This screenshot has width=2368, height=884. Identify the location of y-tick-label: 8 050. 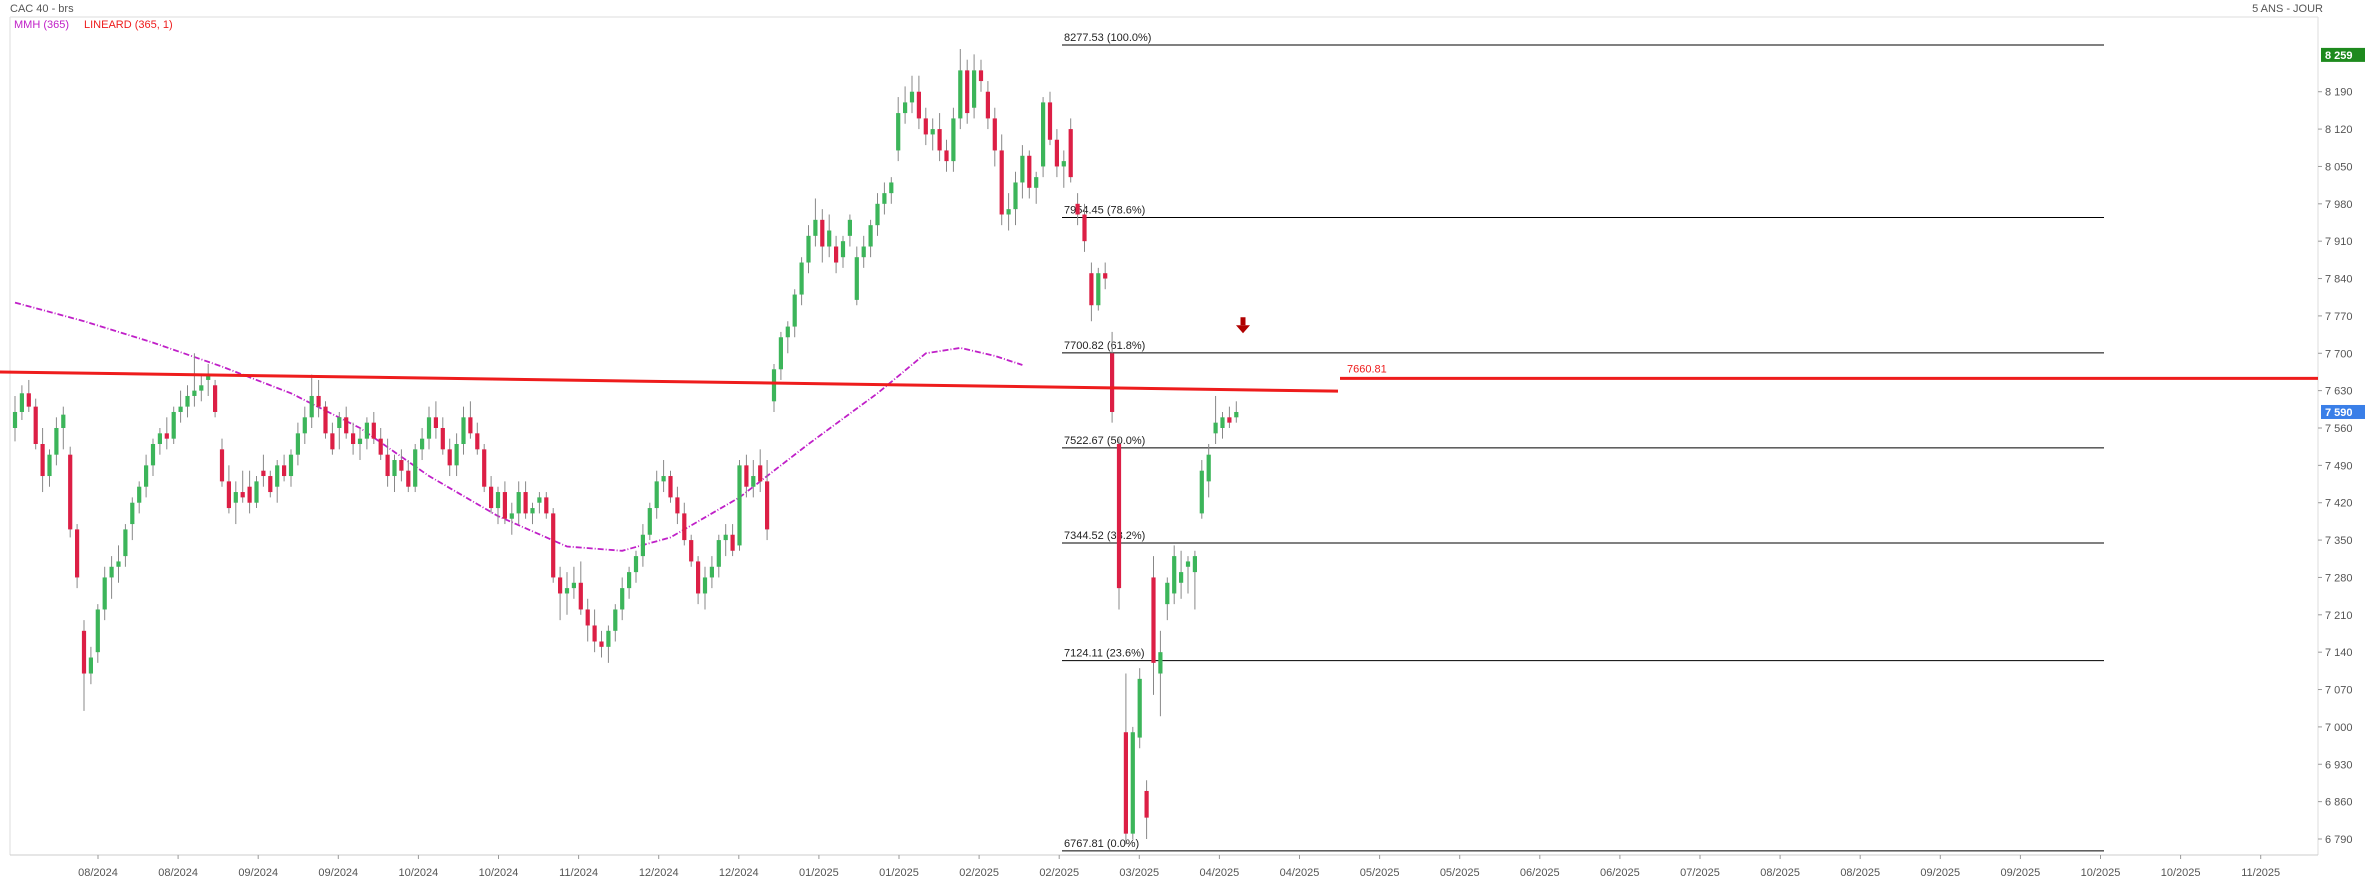
(2339, 167).